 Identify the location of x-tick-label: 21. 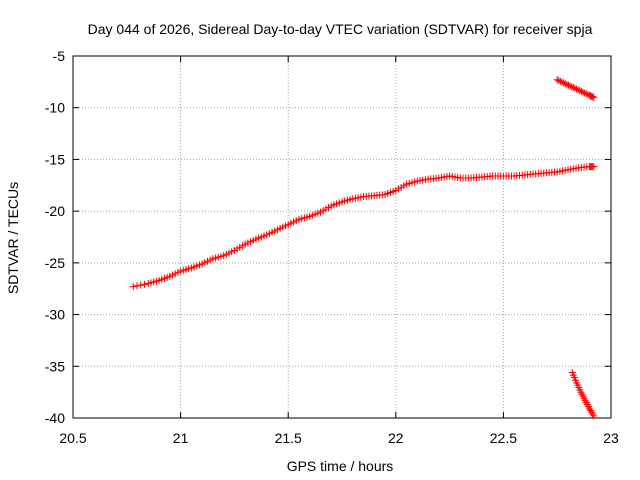
(181, 438).